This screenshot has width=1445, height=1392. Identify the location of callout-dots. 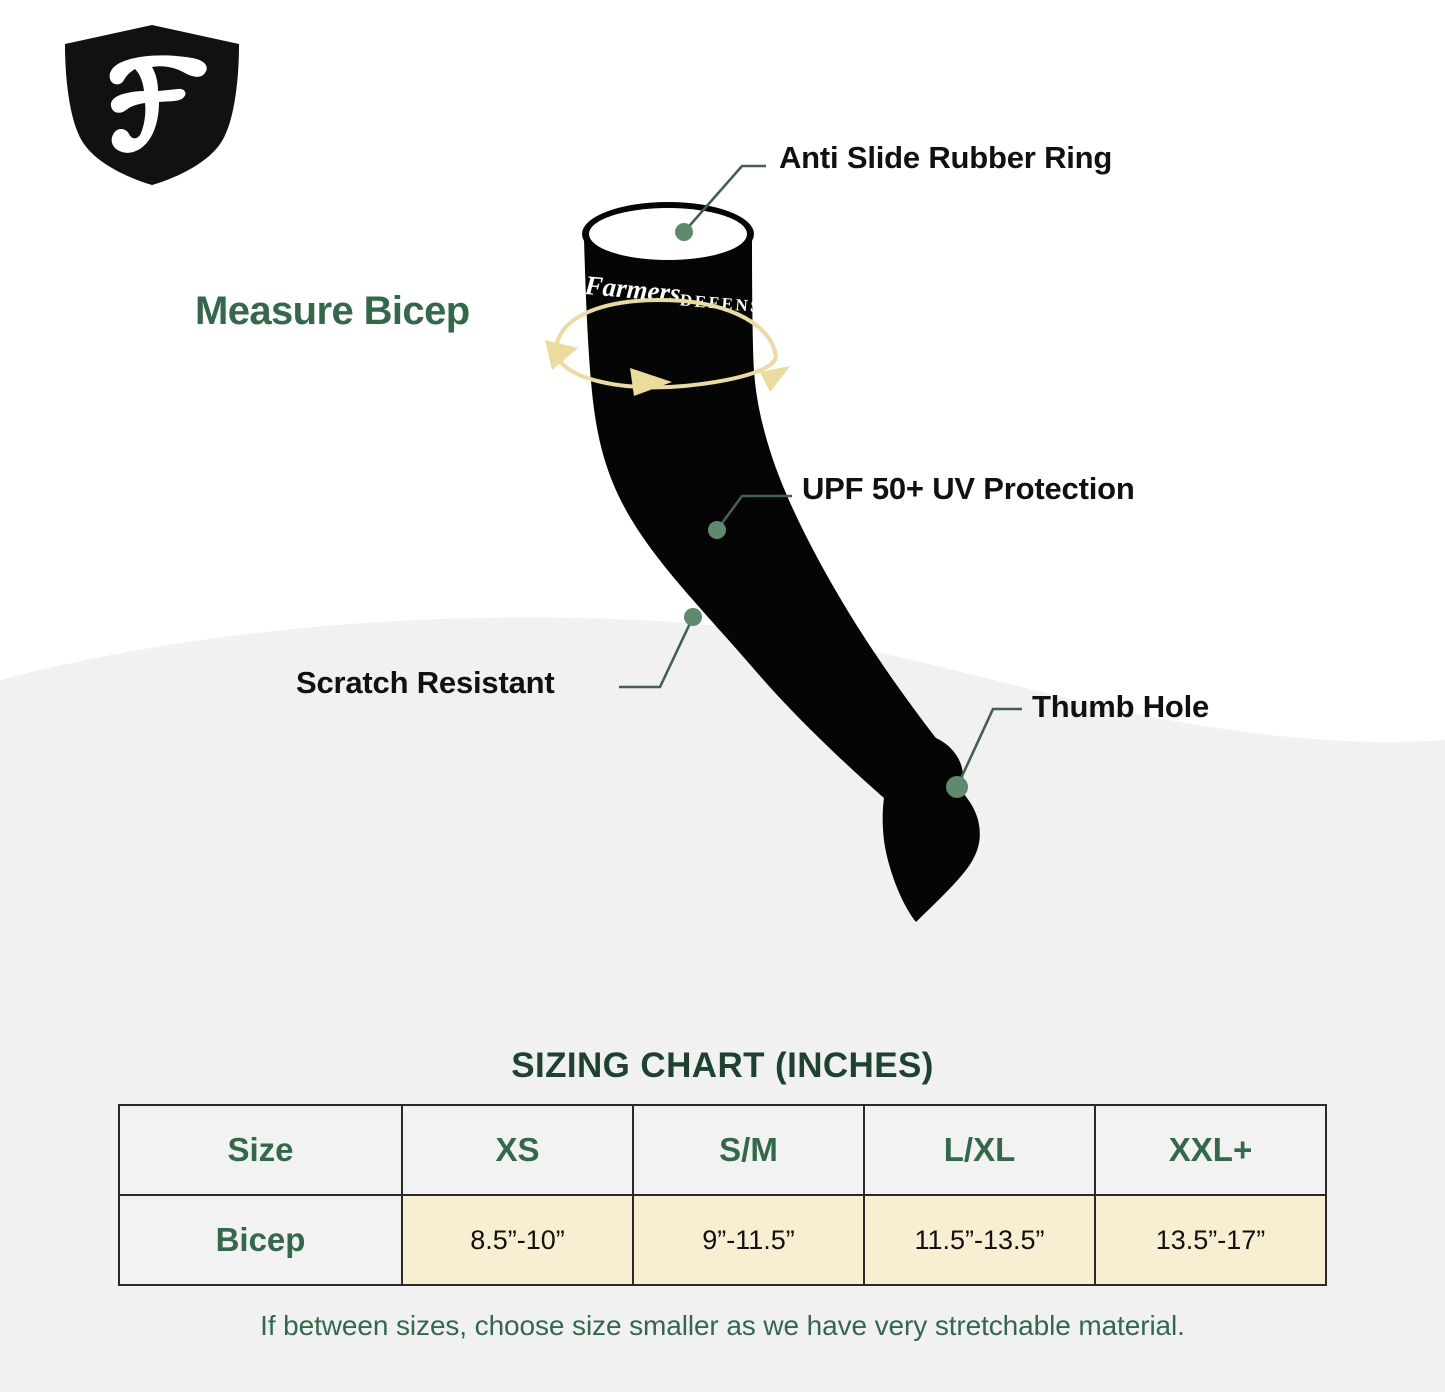
(821, 510).